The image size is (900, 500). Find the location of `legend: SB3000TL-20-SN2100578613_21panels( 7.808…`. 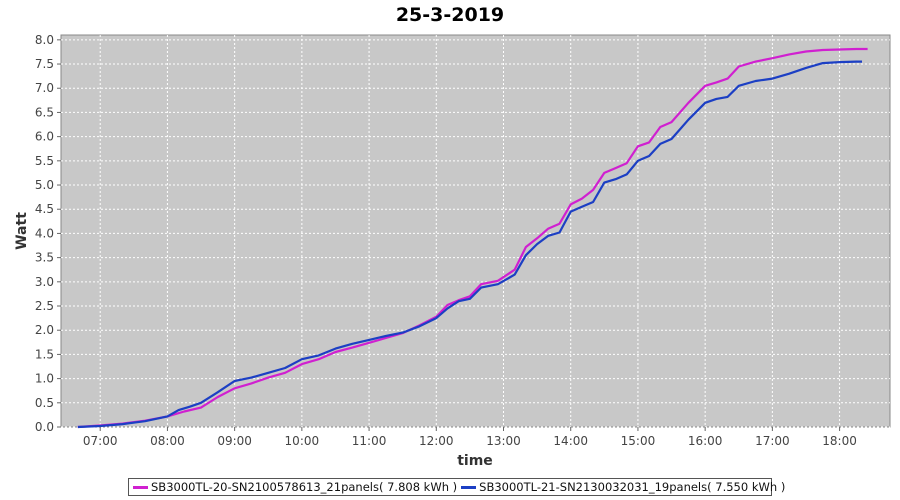

legend: SB3000TL-20-SN2100578613_21panels( 7.808… is located at coordinates (456, 487).